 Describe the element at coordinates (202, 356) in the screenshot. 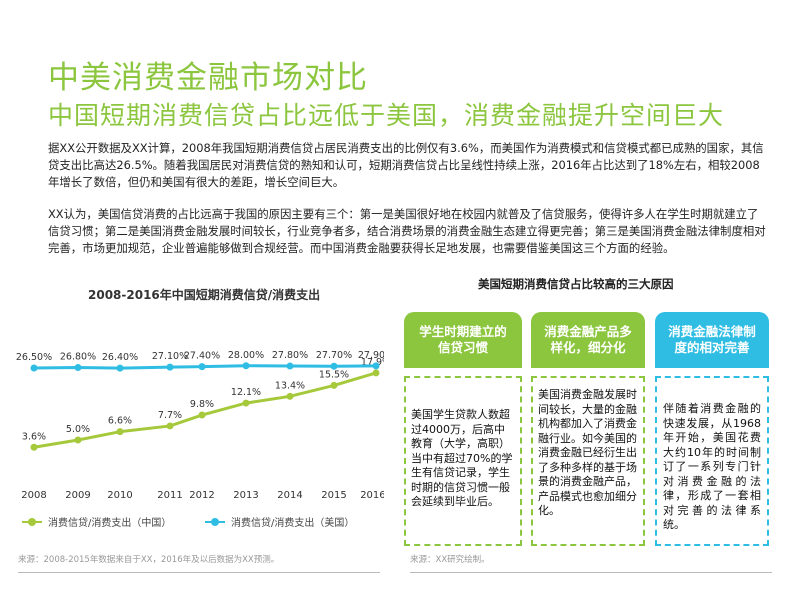

I see `data-label-usa: 27.40%` at that location.